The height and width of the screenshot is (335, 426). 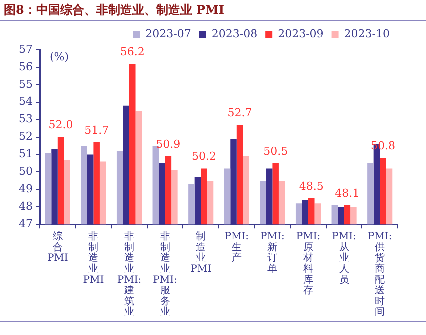 What do you see at coordinates (57, 247) in the screenshot?
I see `x-tick-label: 综合PMI` at bounding box center [57, 247].